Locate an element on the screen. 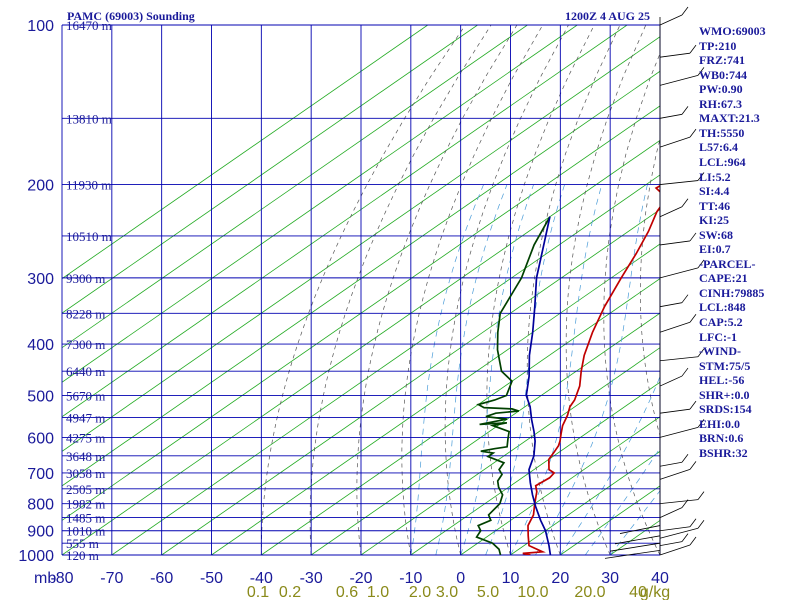 Image resolution: width=800 pixels, height=600 pixels. height-label: 3058 m is located at coordinates (85, 473).